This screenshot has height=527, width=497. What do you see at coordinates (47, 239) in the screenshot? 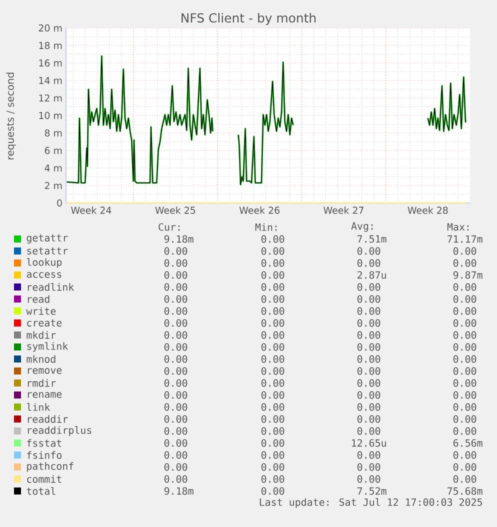
I see `legend-label: getattr` at bounding box center [47, 239].